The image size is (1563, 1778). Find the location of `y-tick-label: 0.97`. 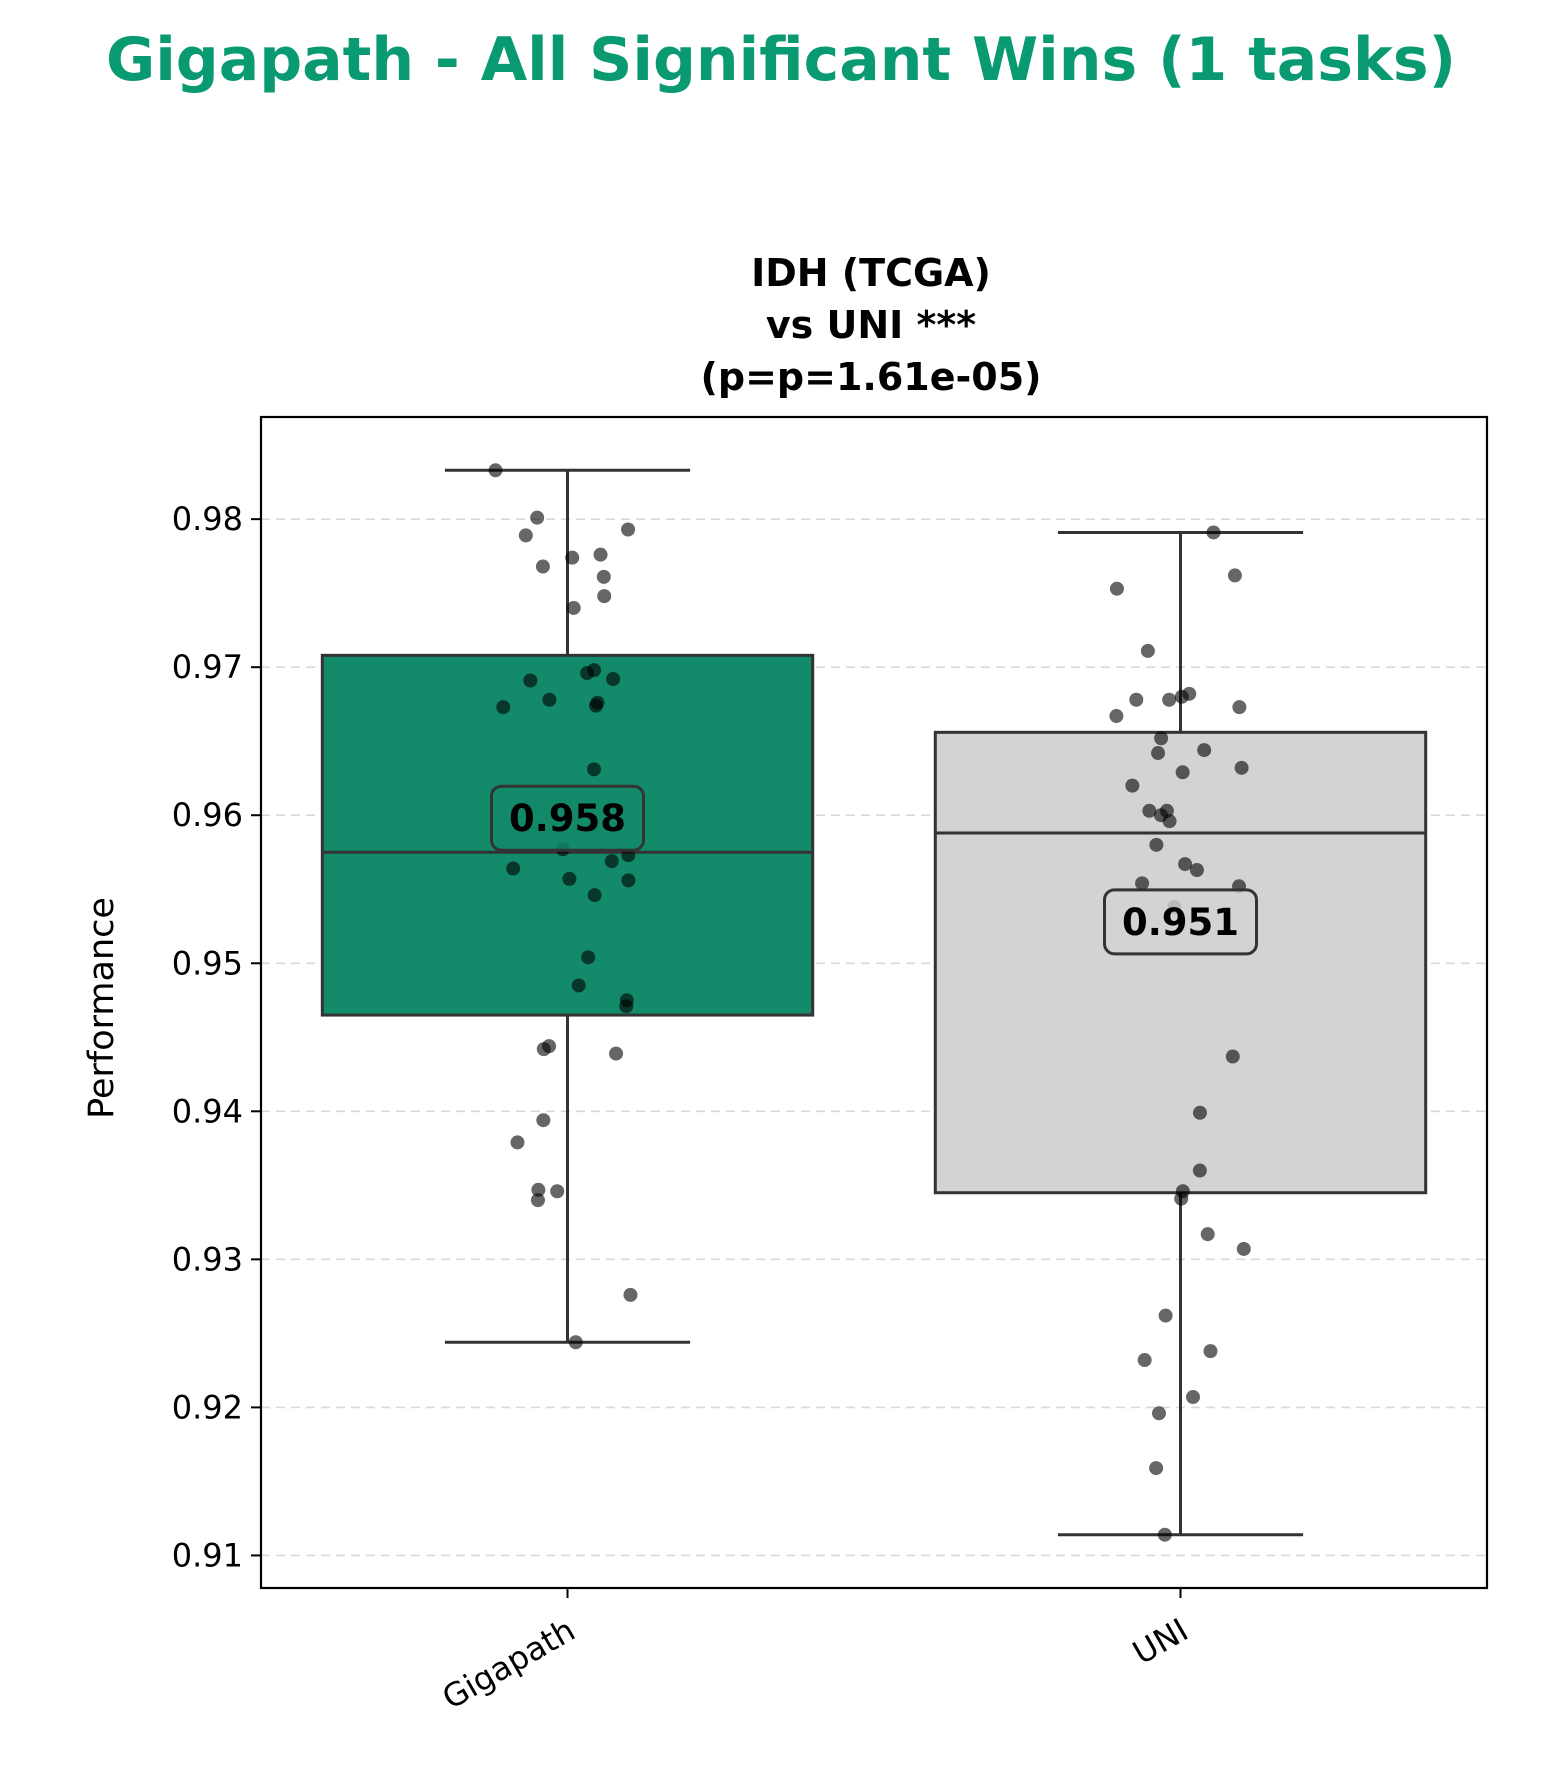

y-tick-label: 0.97 is located at coordinates (207, 667).